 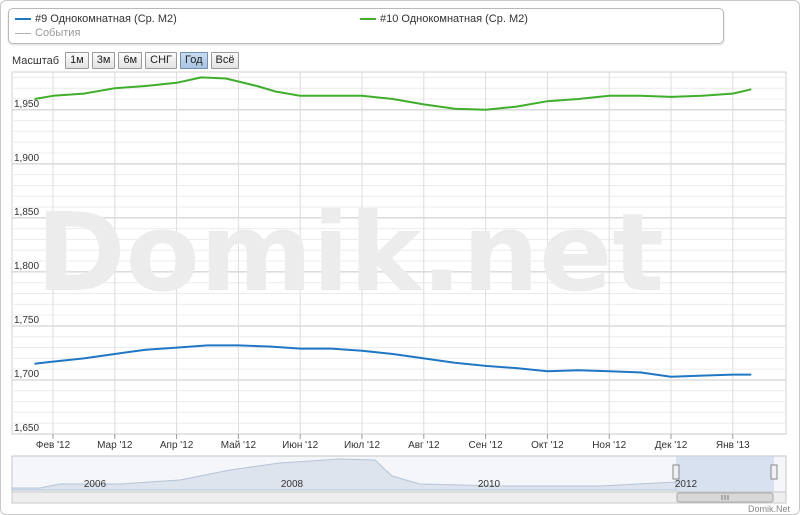 What do you see at coordinates (58, 33) in the screenshot?
I see `legend-label-events: События` at bounding box center [58, 33].